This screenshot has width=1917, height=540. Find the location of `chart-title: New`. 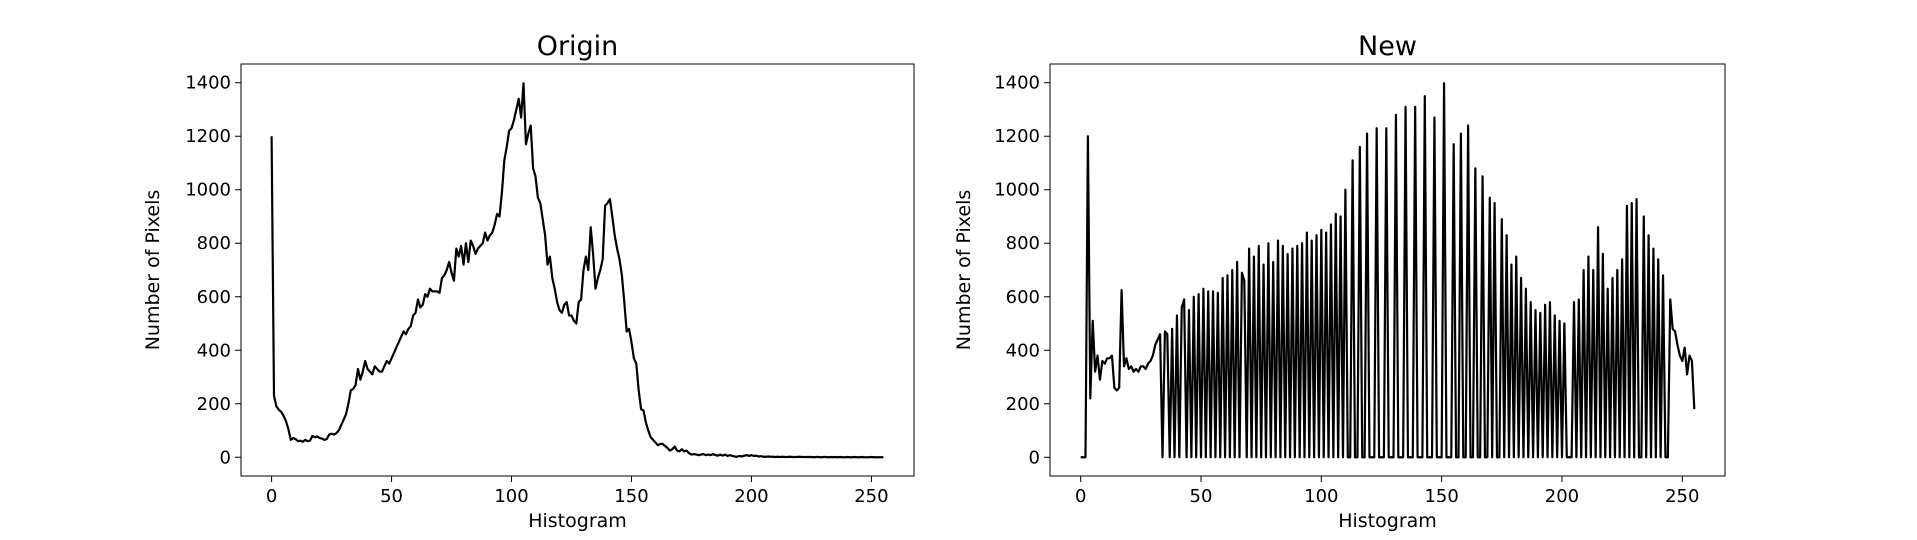

chart-title: New is located at coordinates (1387, 46).